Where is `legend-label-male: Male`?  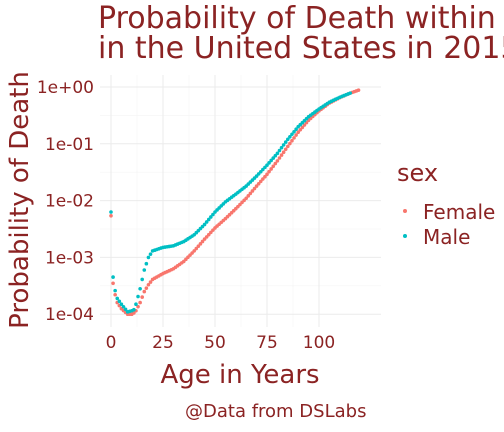 legend-label-male: Male is located at coordinates (446, 237).